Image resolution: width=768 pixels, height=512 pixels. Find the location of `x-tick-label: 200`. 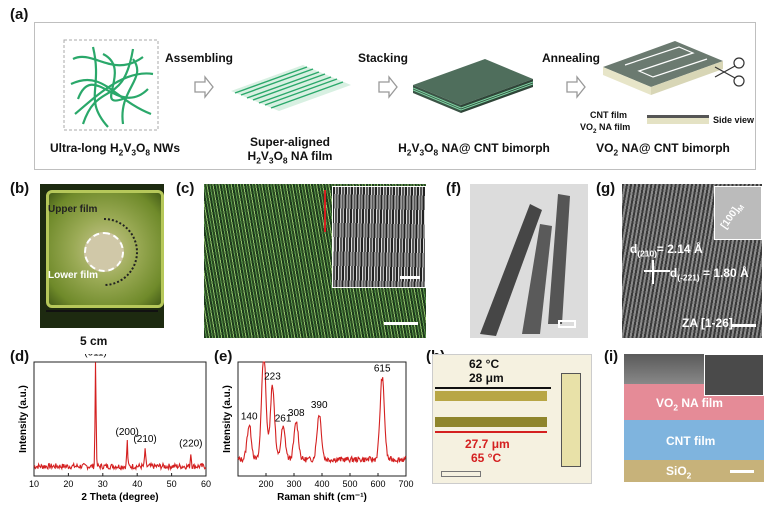

x-tick-label: 200 is located at coordinates (265, 484).